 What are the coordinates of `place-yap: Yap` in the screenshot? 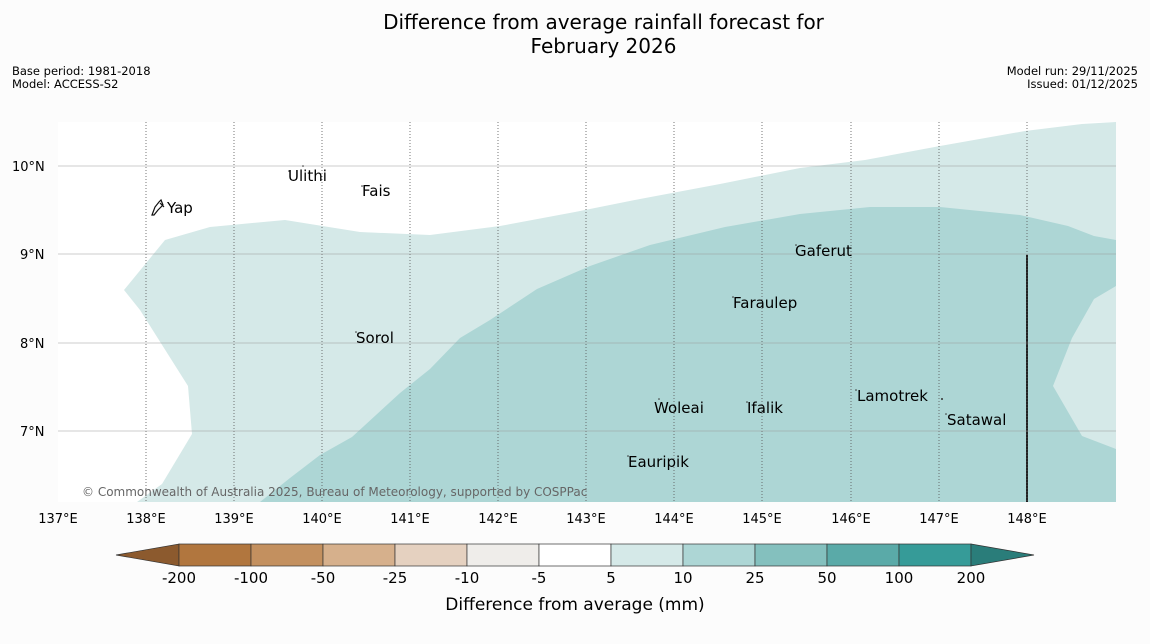 It's located at (179, 208).